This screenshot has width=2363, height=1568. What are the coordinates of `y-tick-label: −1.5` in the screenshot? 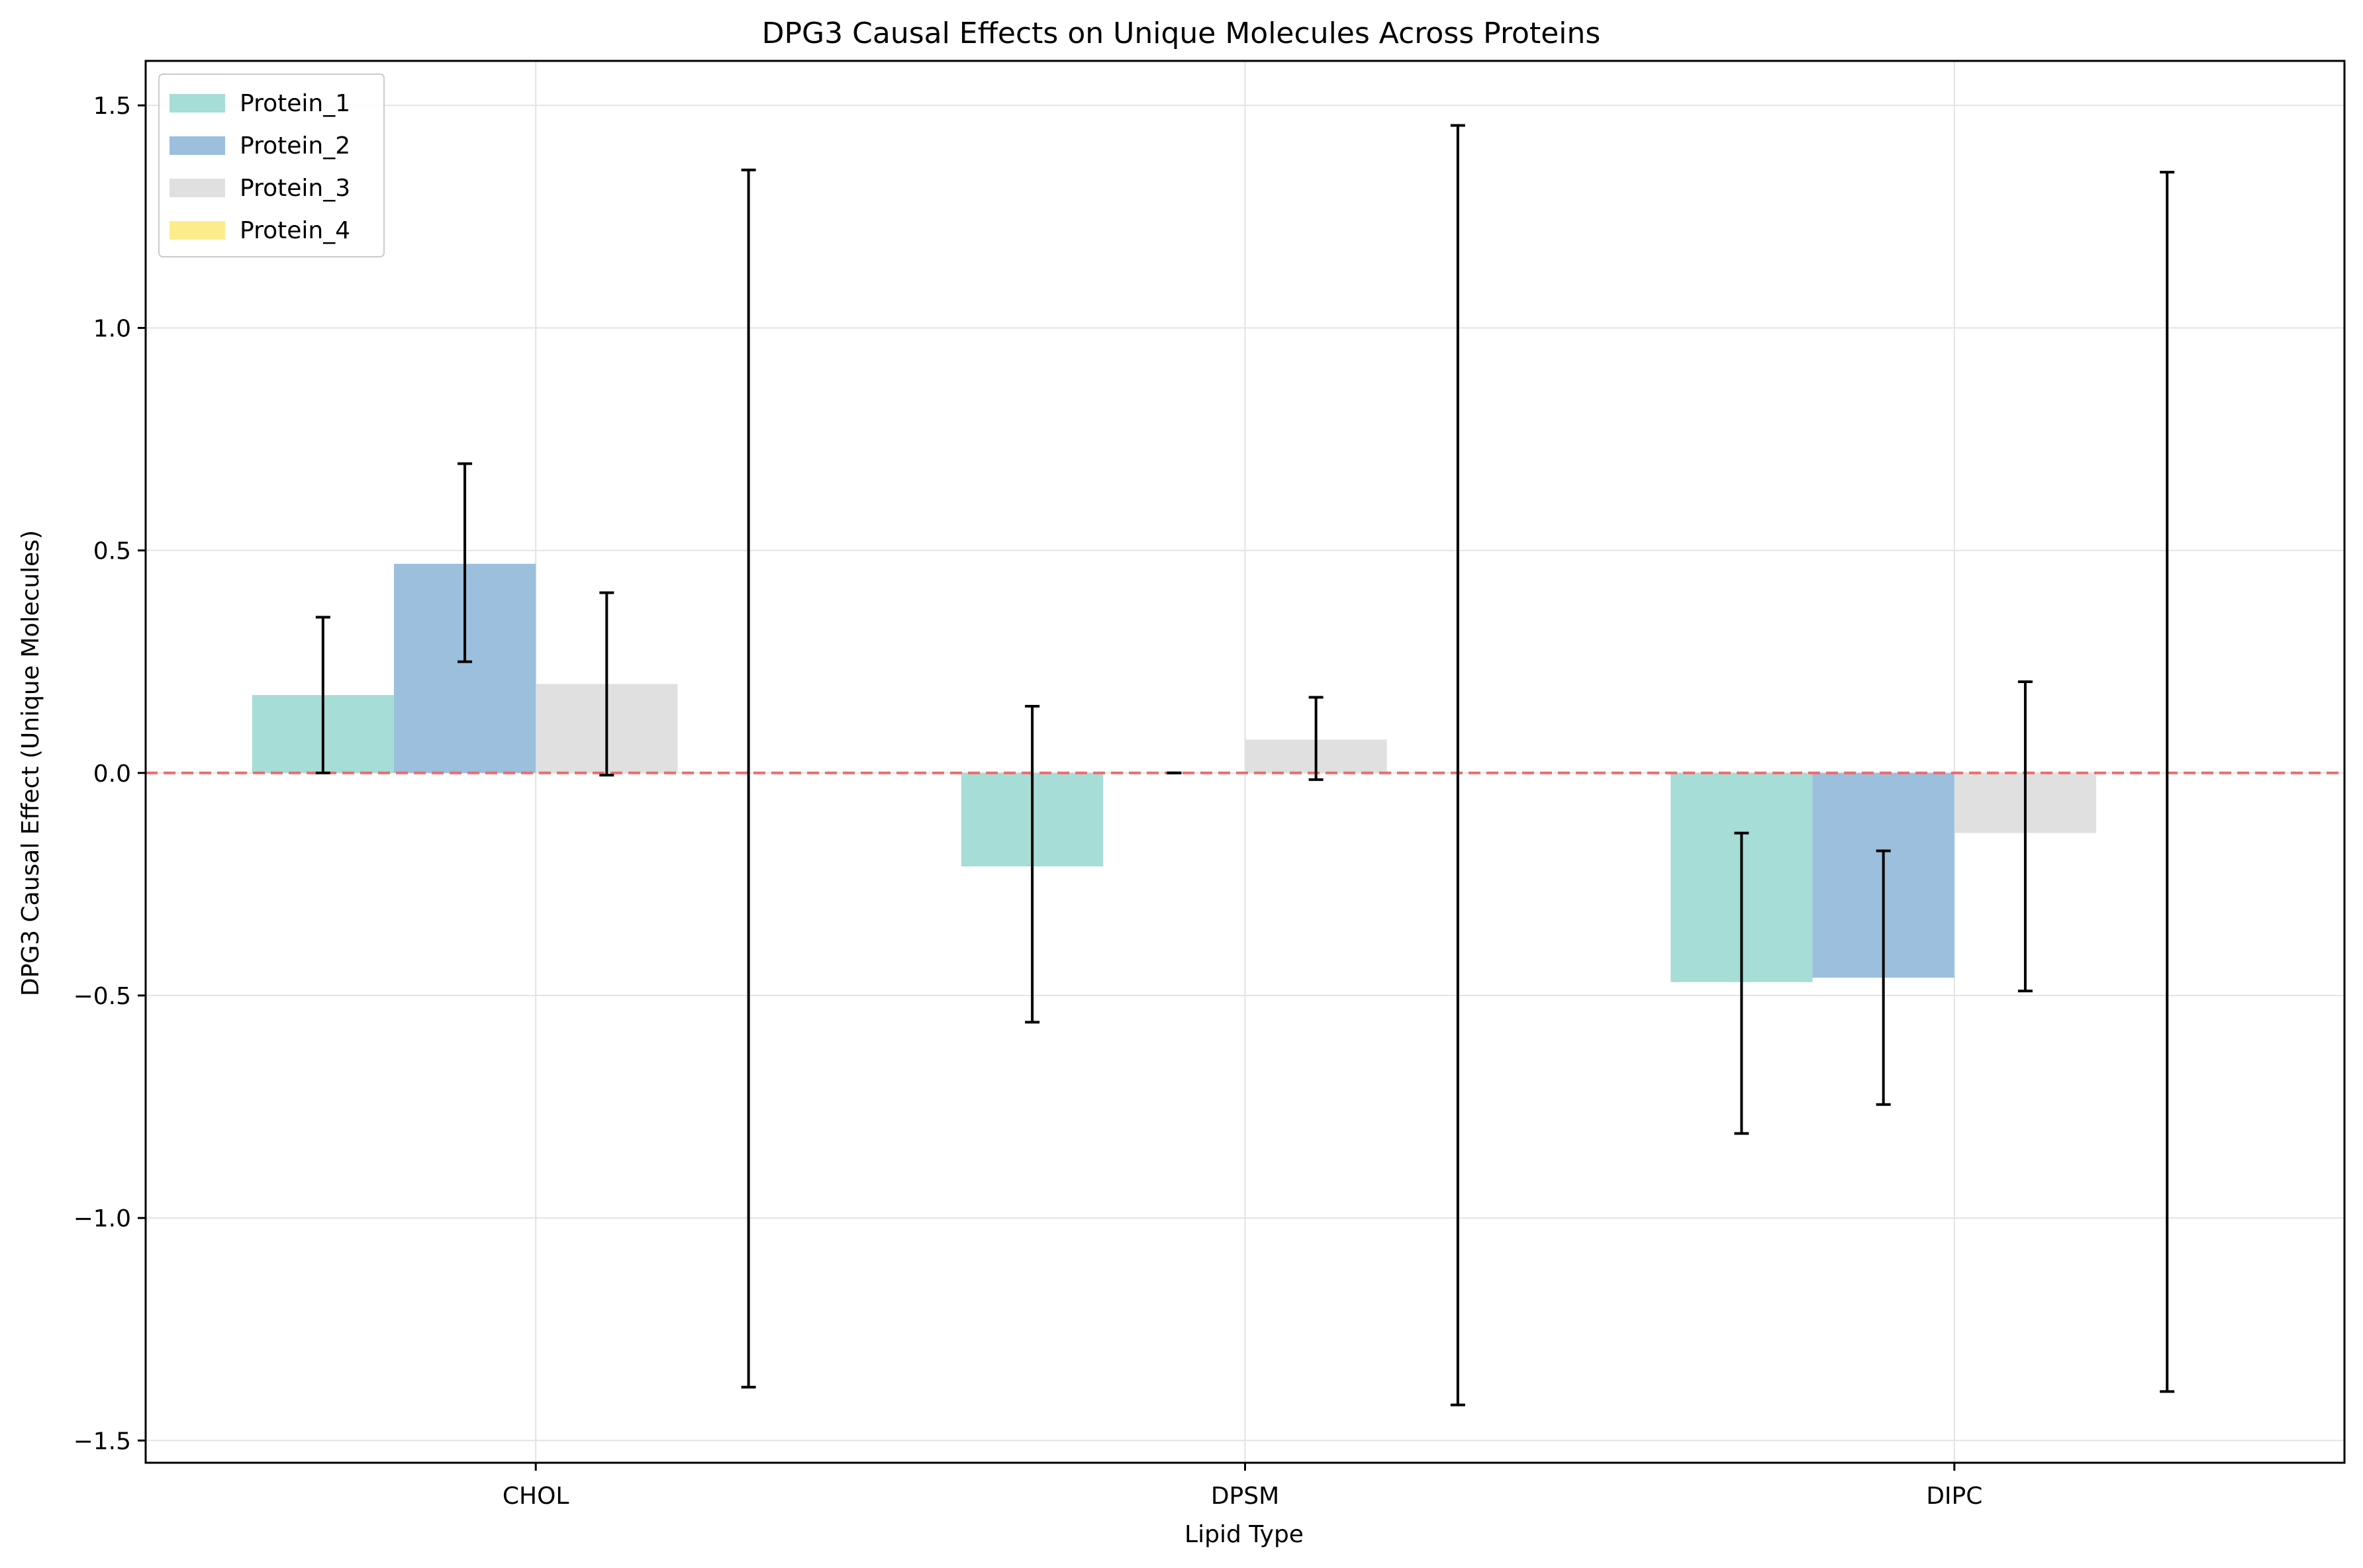 It's located at (102, 1441).